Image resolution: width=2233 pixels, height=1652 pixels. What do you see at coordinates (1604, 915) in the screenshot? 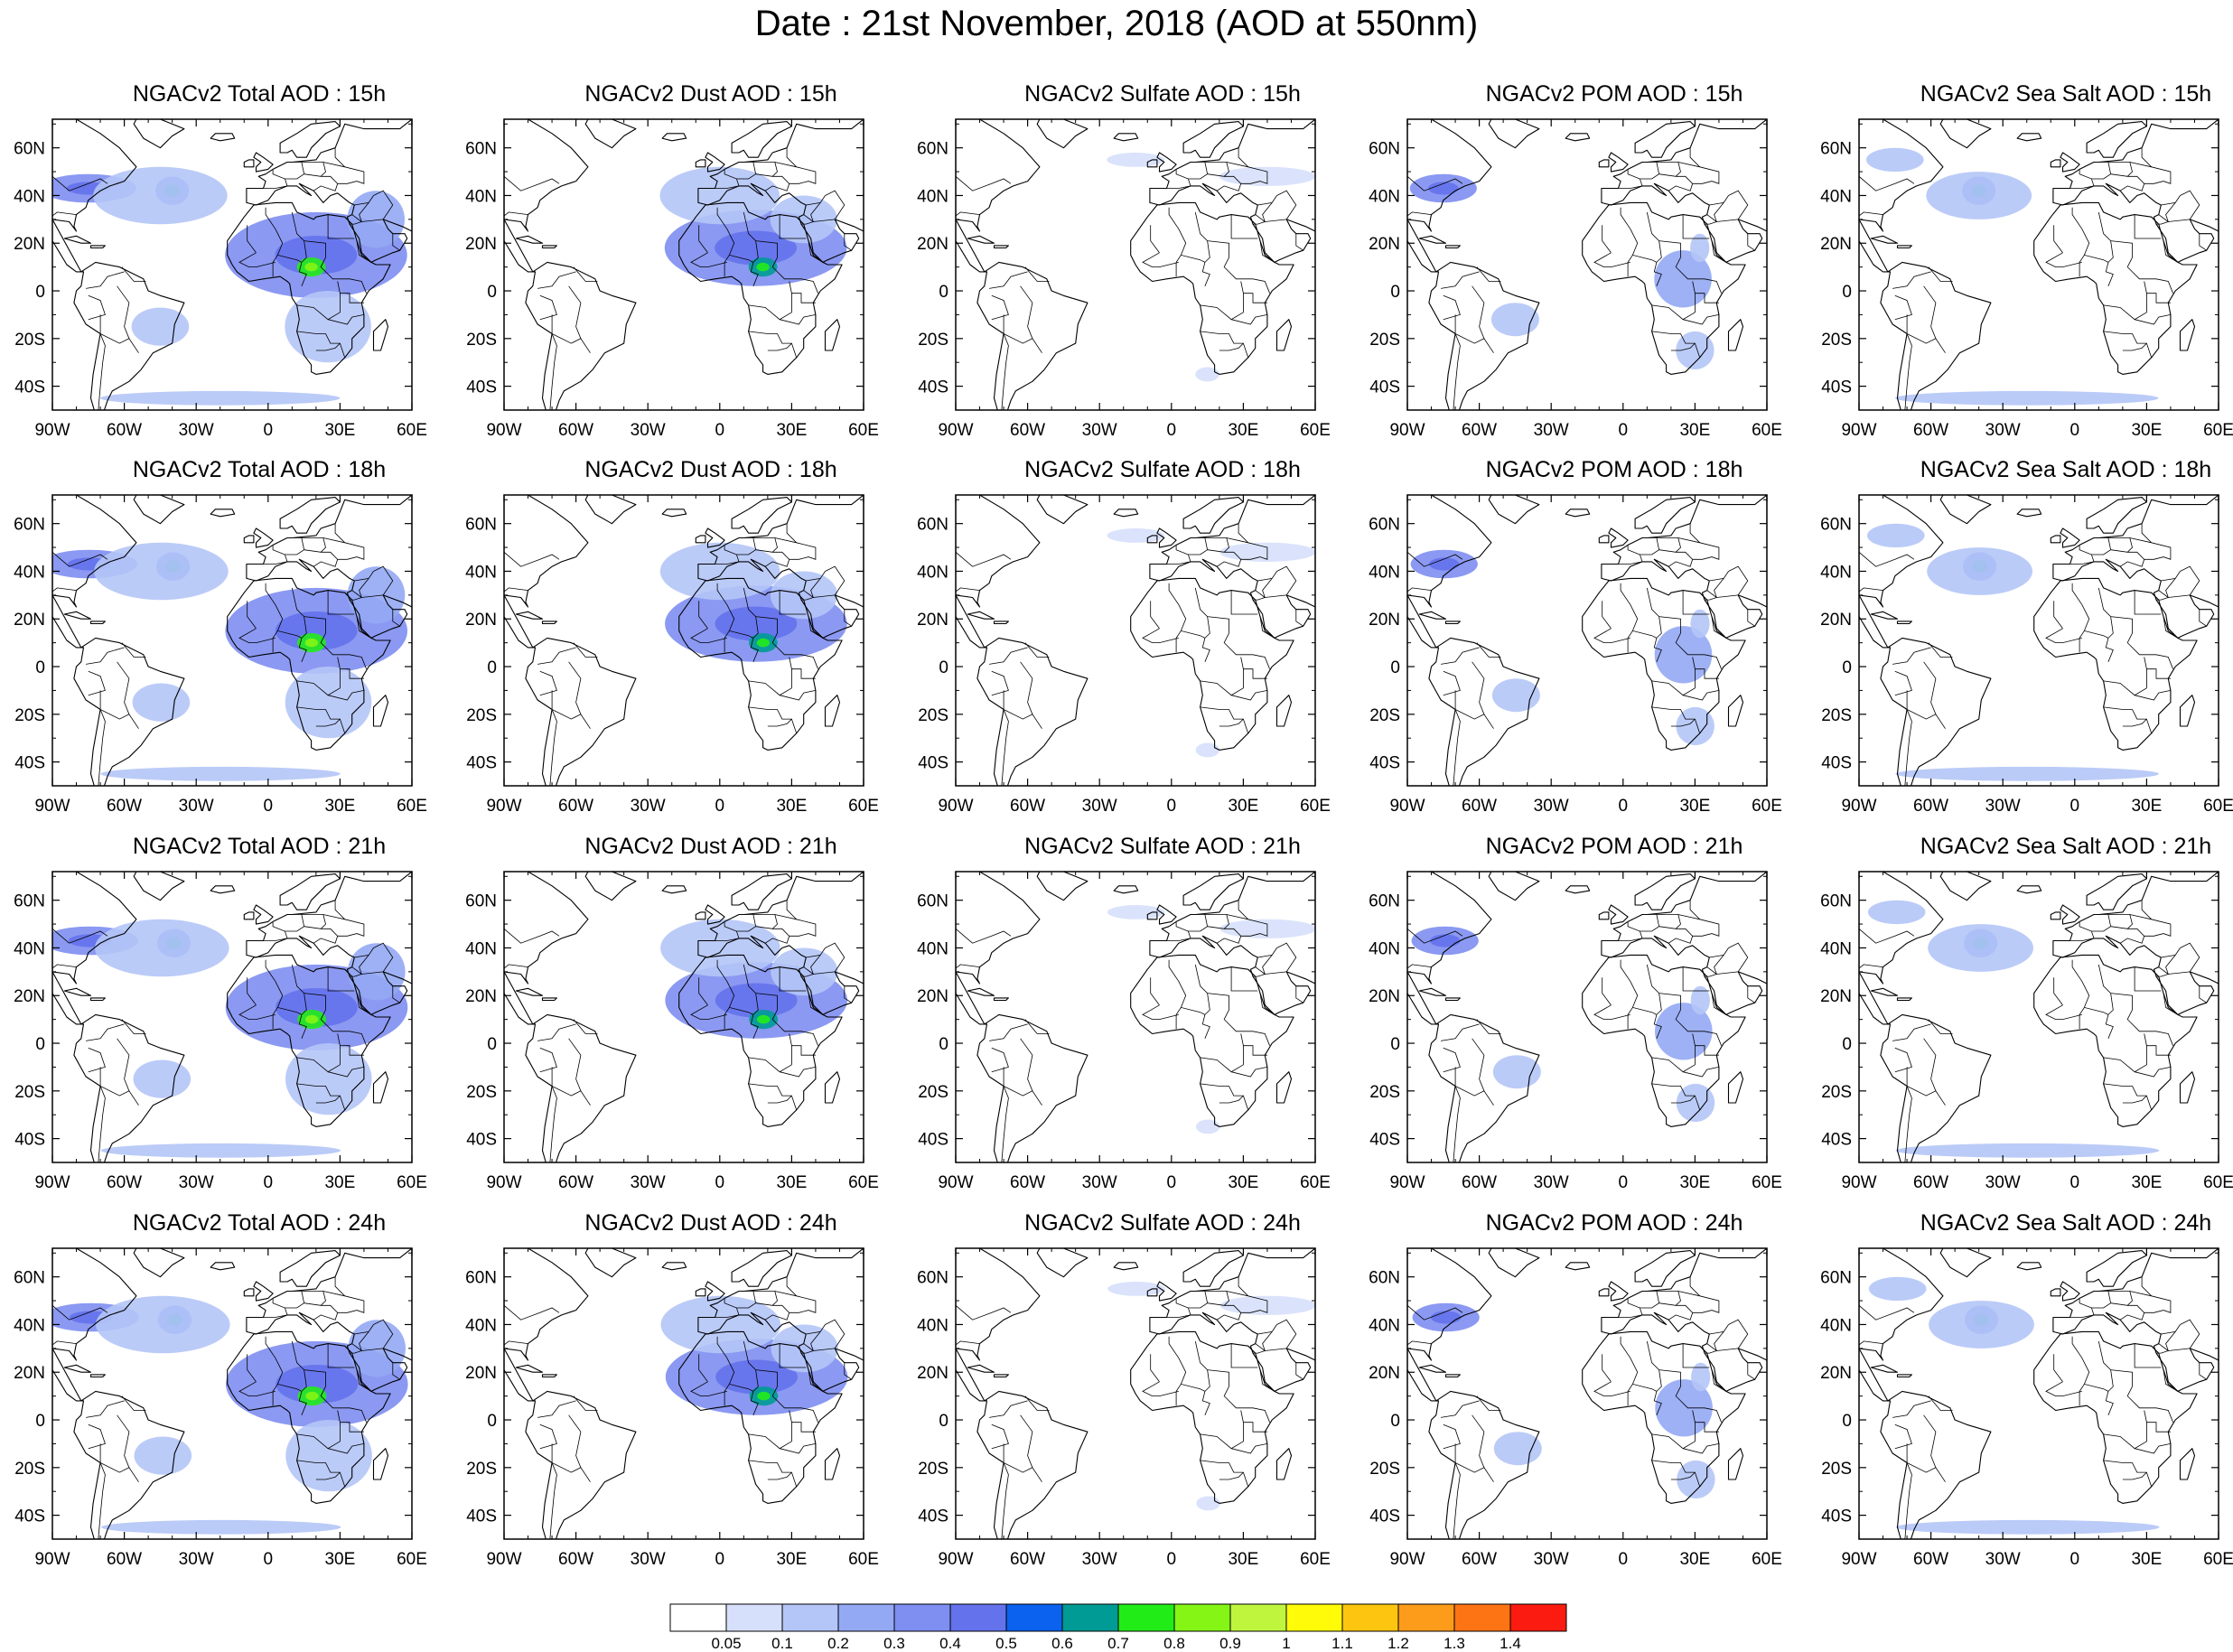
I see `coastline-ireland` at bounding box center [1604, 915].